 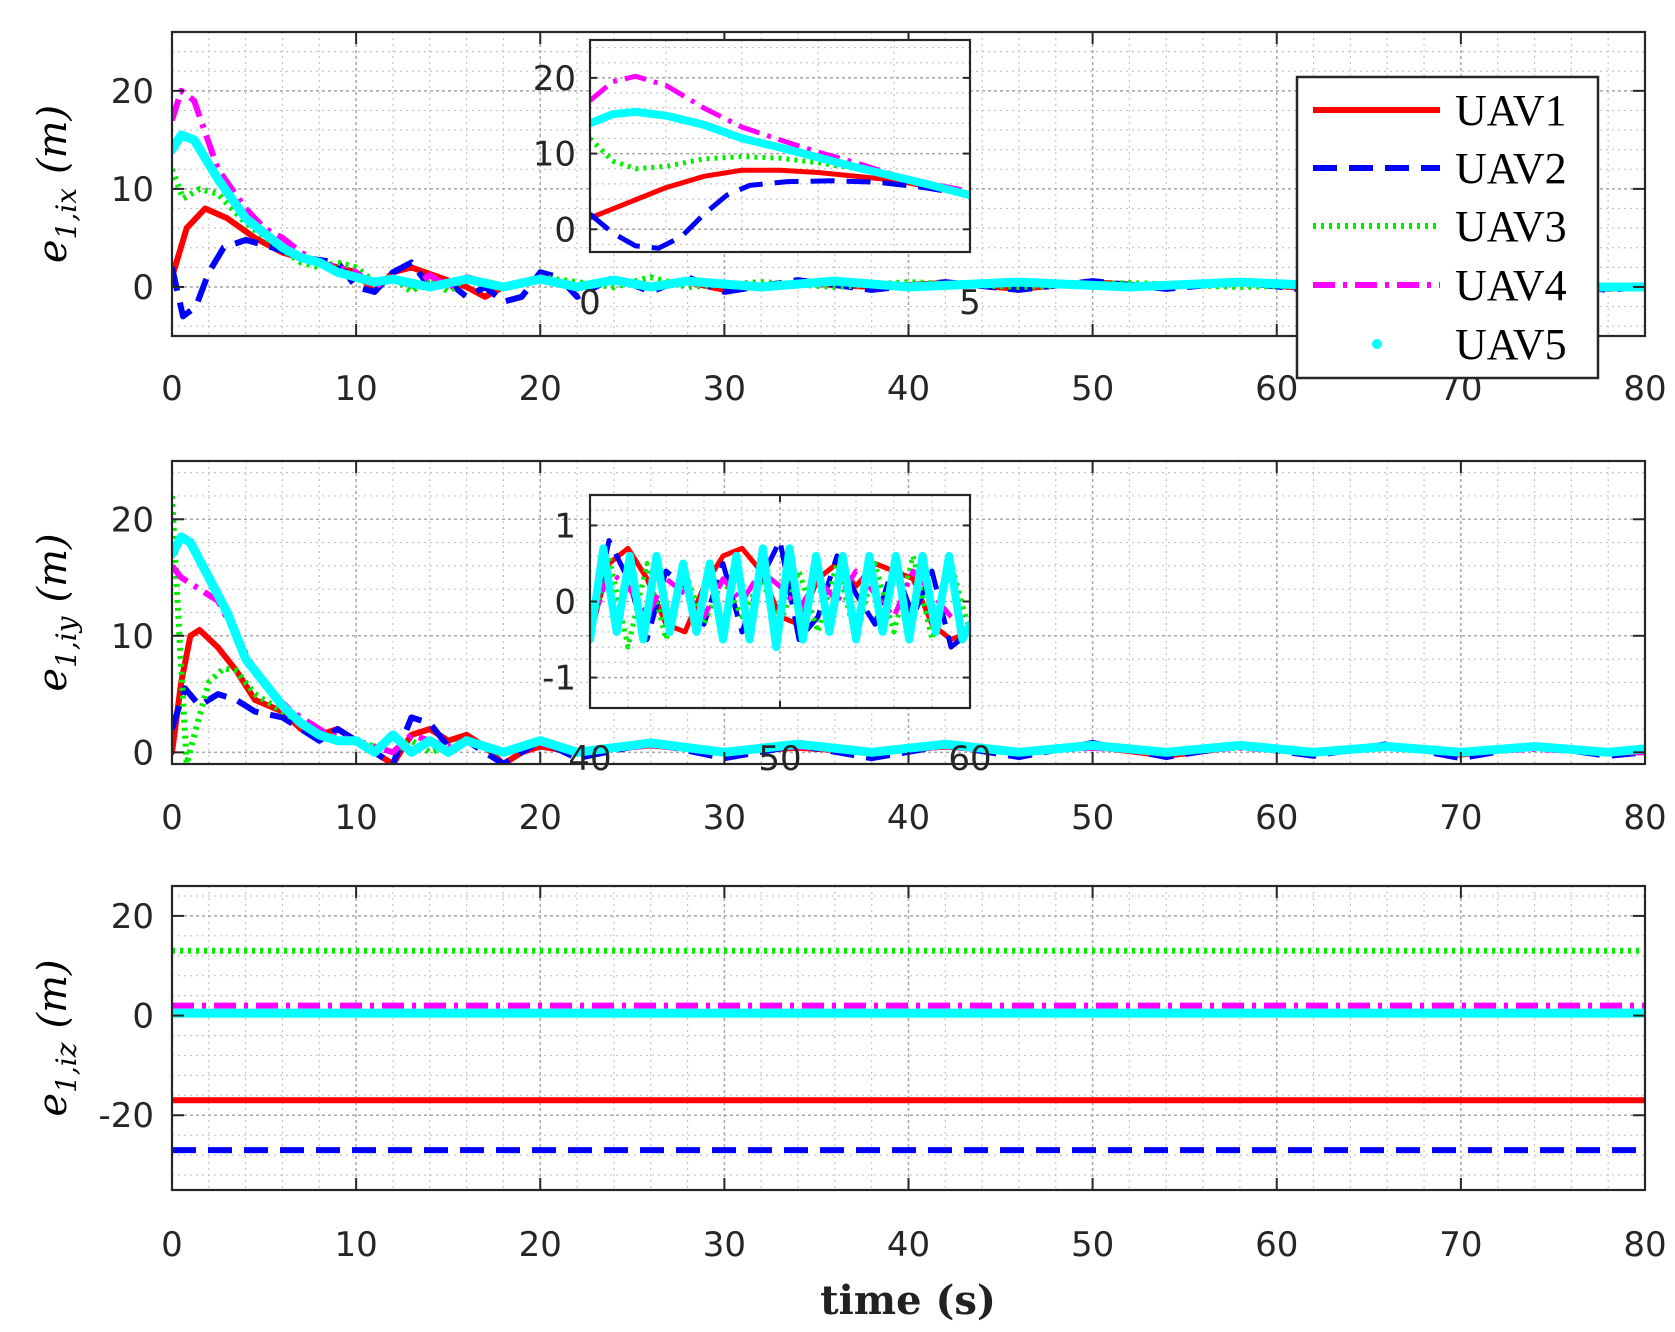 I want to click on inset-y-tick-label: 10, so click(x=554, y=155).